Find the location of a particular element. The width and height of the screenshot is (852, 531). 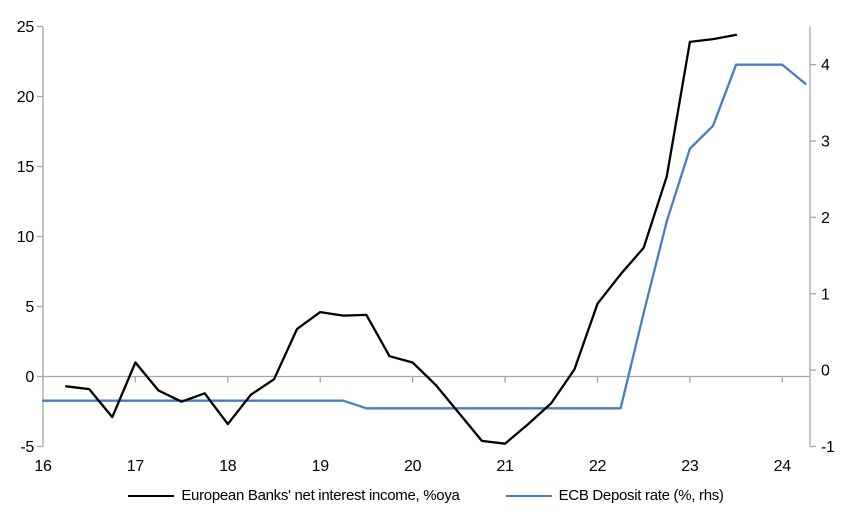

x-axis-tick-label: 19 is located at coordinates (321, 466).